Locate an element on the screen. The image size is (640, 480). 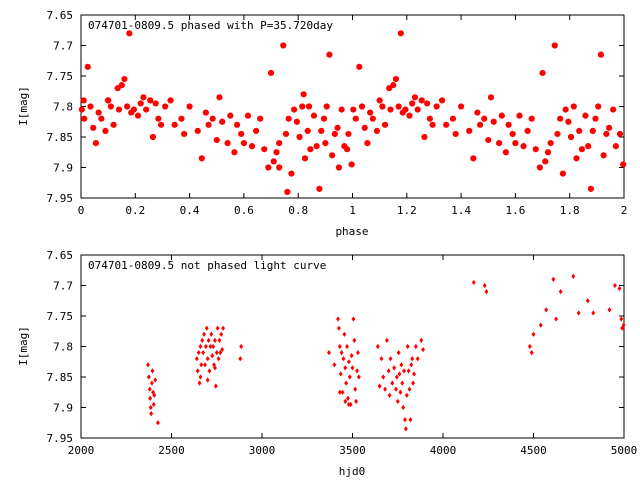
x-tick-label: 5000 is located at coordinates (624, 450).